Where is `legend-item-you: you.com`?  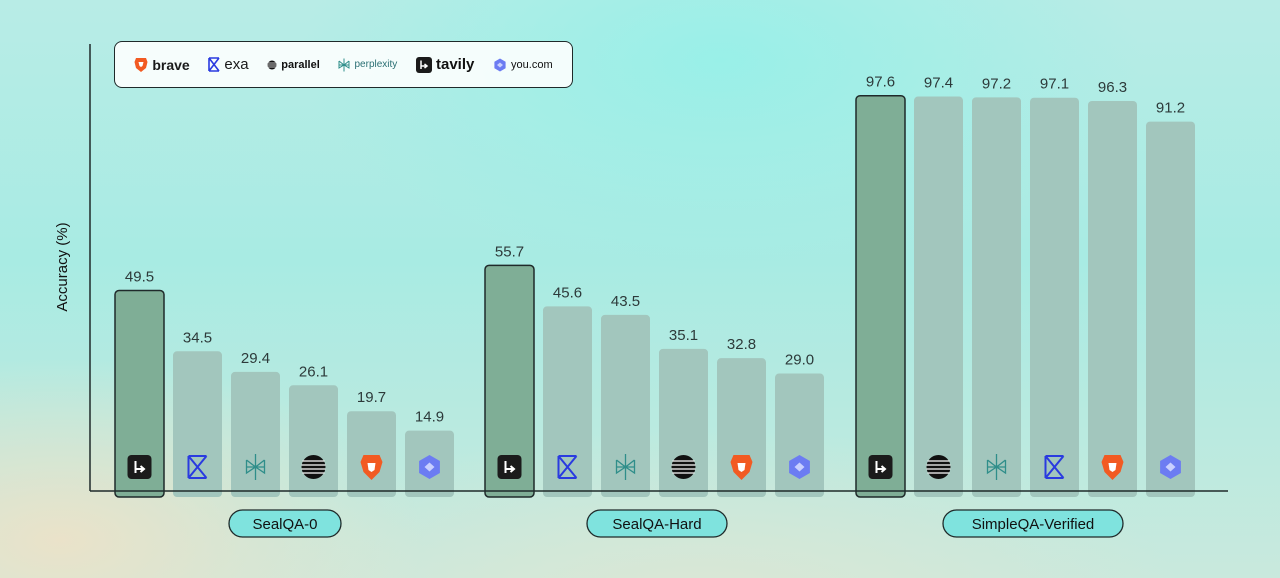 legend-item-you: you.com is located at coordinates (523, 65).